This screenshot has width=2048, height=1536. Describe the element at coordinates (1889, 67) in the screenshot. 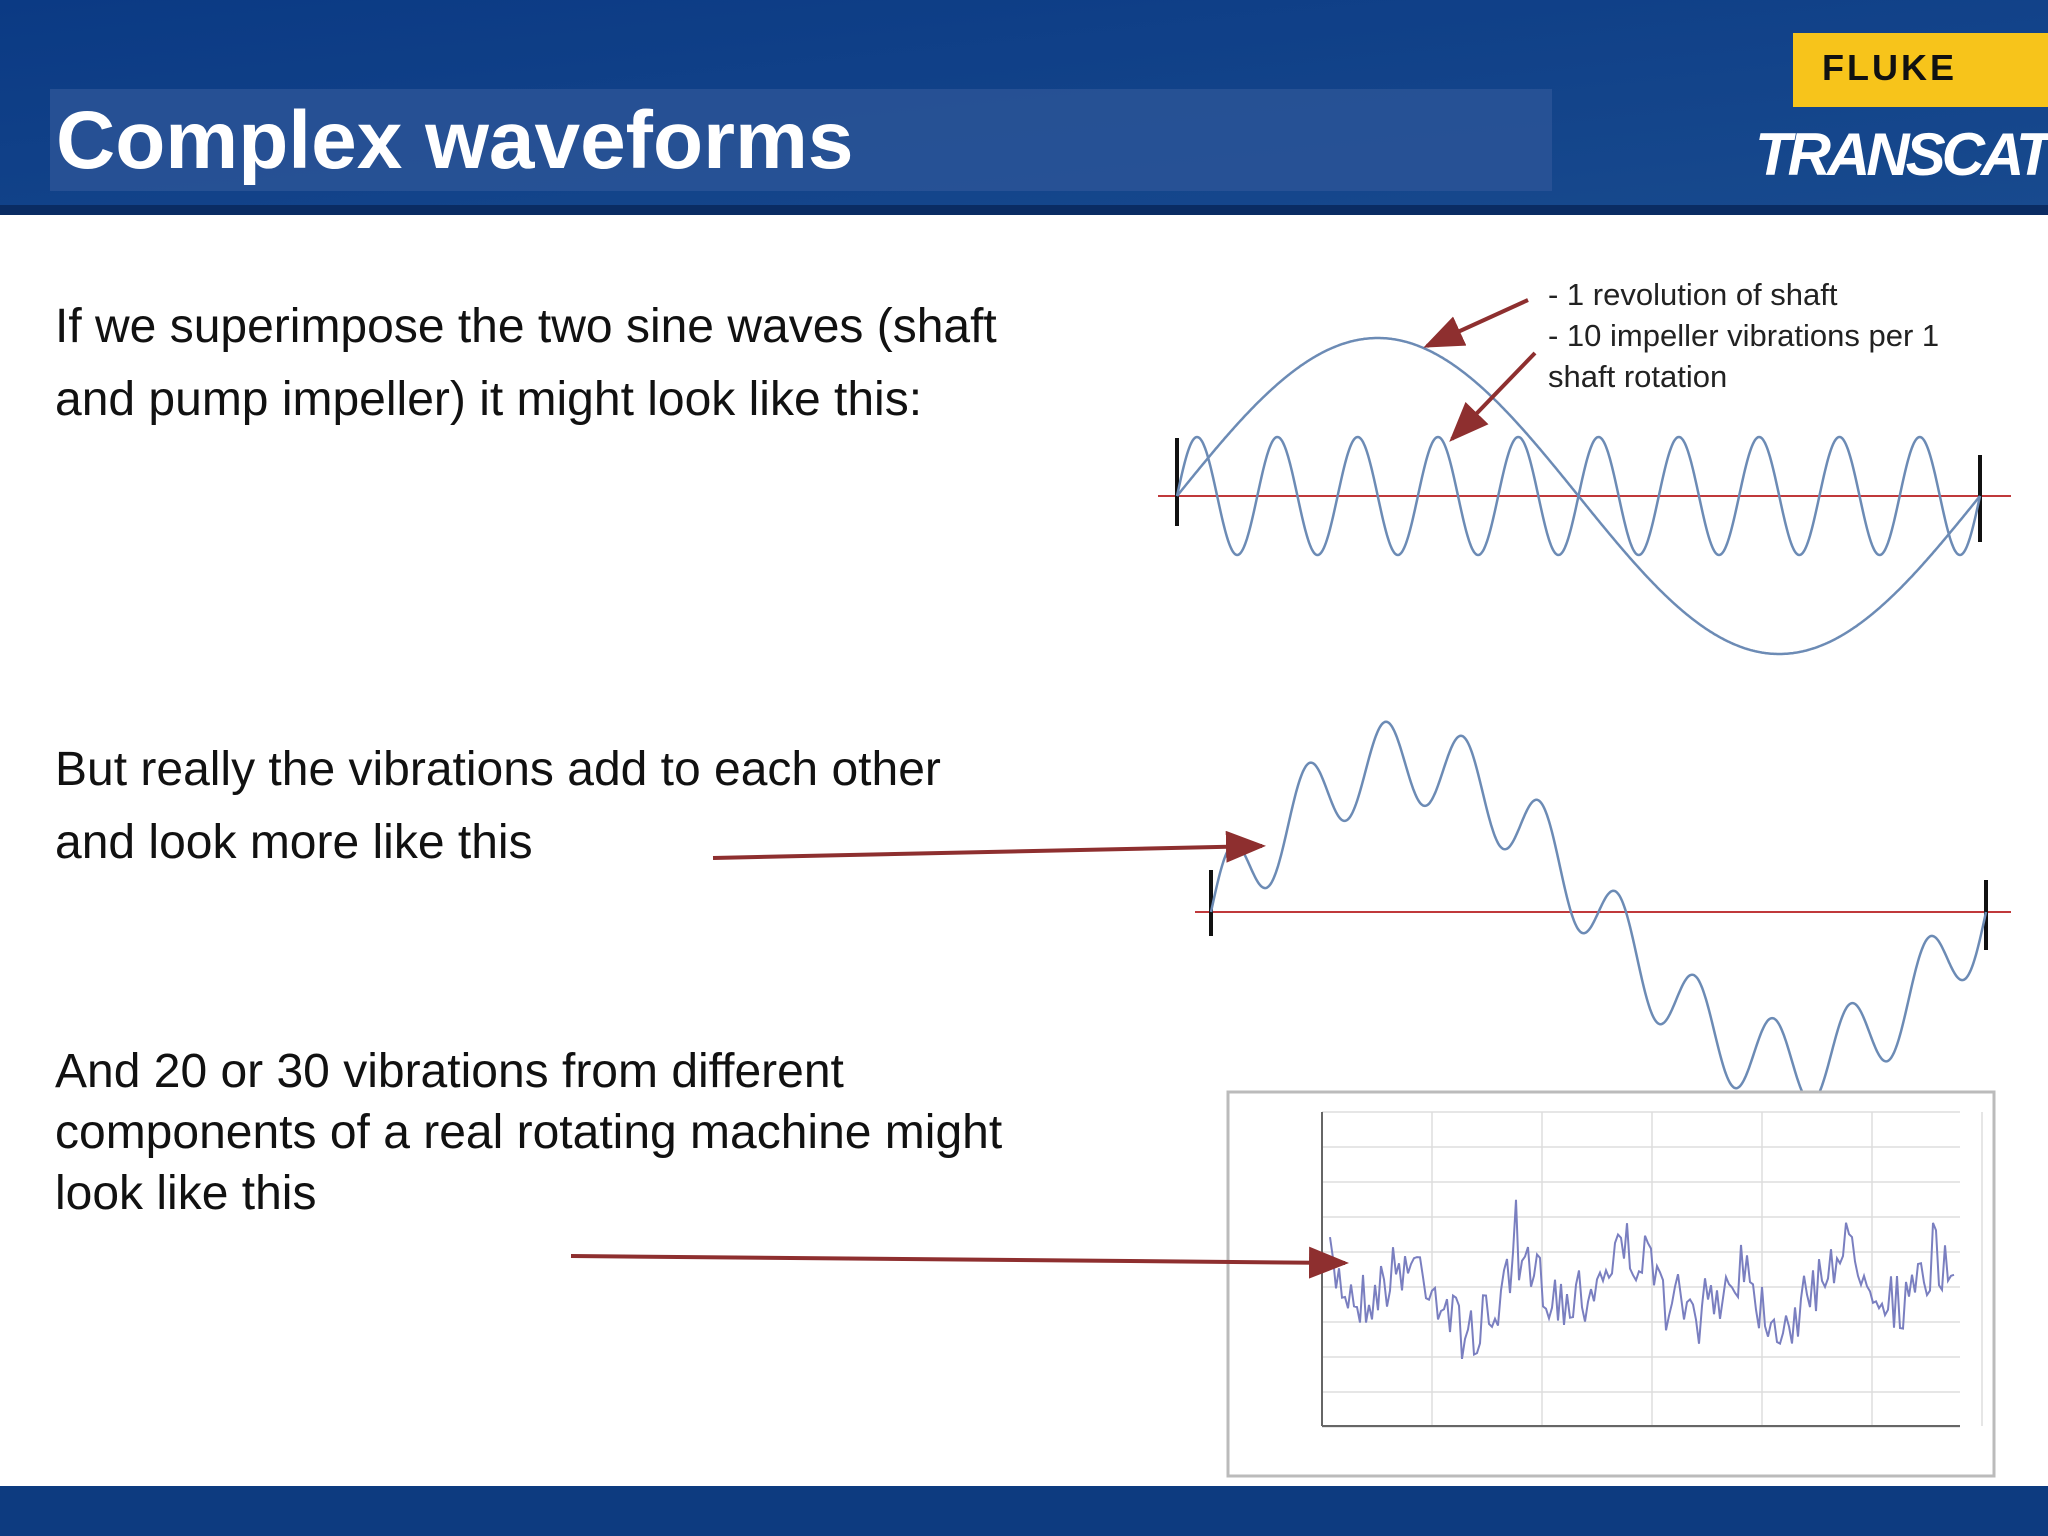

I see `fluke-text: FLUKE` at that location.